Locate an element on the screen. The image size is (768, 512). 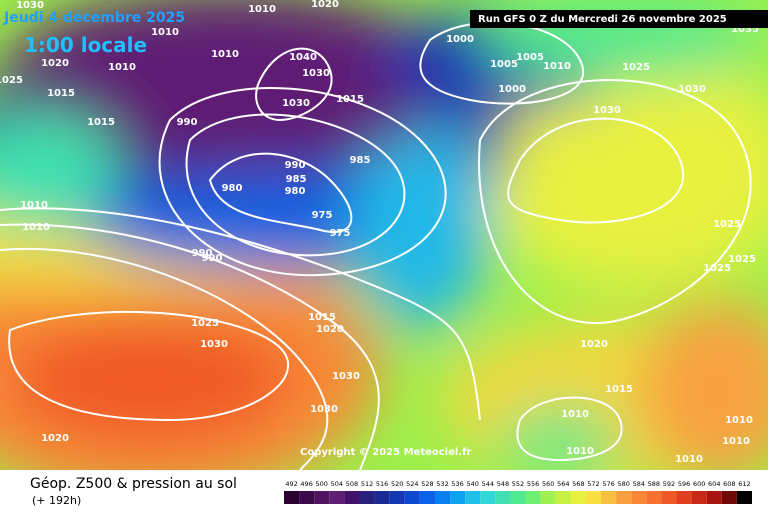
scale-label: 612 is located at coordinates (744, 484).